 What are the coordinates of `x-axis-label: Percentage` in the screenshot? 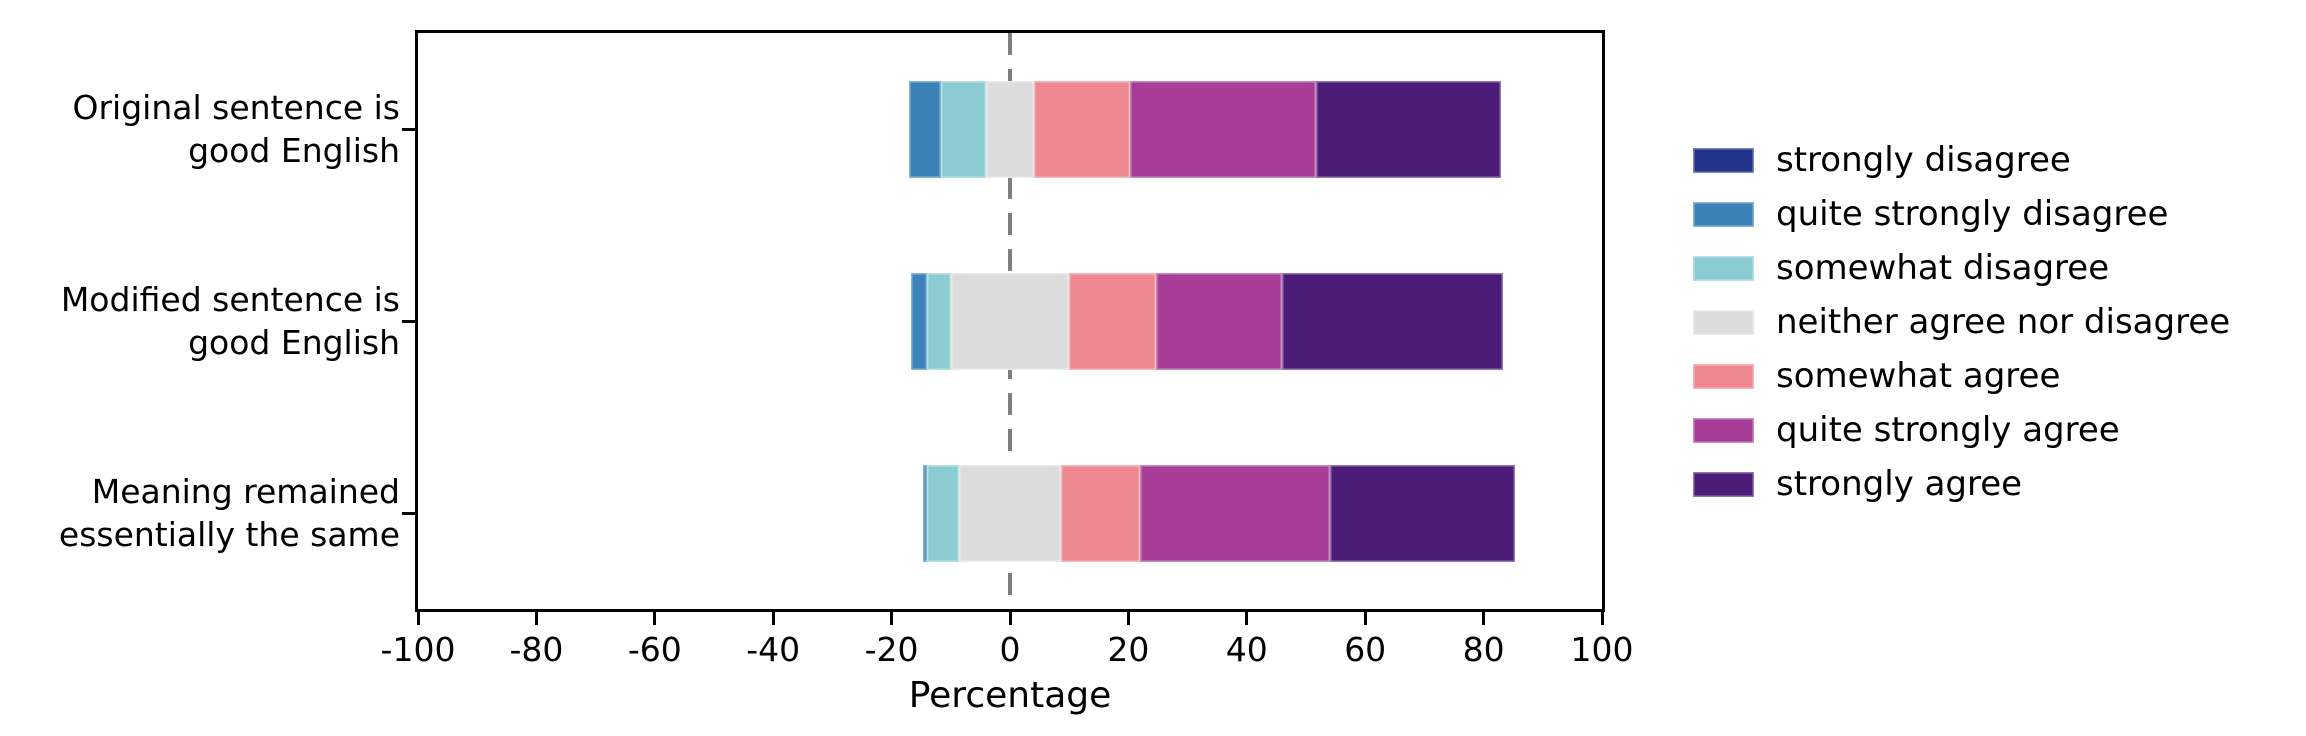 It's located at (1010, 695).